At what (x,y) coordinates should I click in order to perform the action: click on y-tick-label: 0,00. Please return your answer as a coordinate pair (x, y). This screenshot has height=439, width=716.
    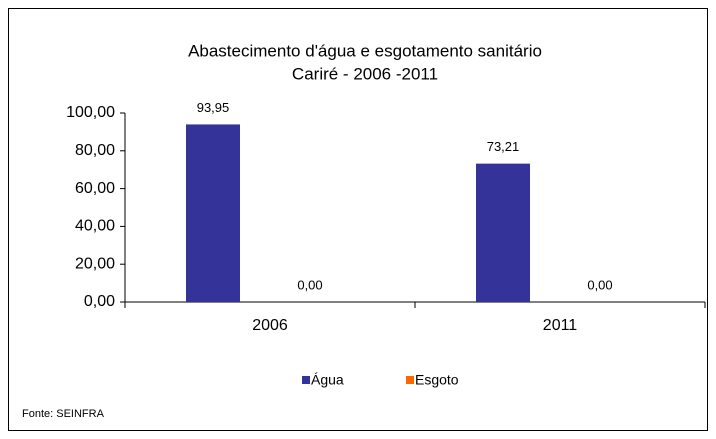
    Looking at the image, I should click on (99, 301).